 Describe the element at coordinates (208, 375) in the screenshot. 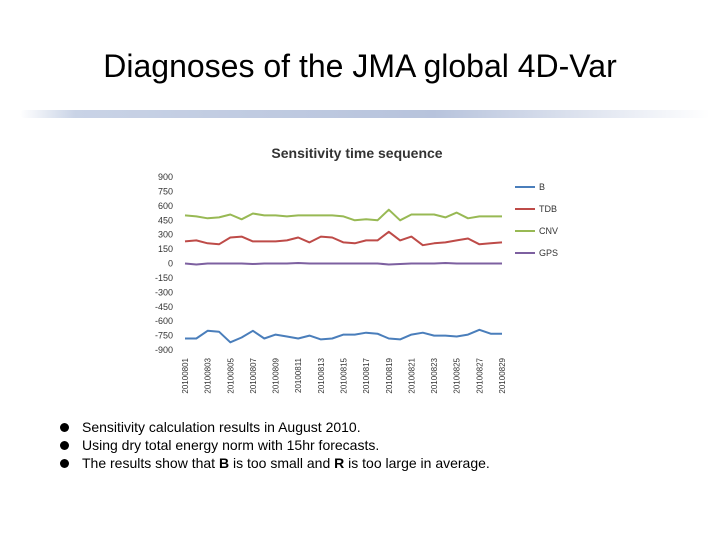

I see `x-tick-label: 20100803` at that location.